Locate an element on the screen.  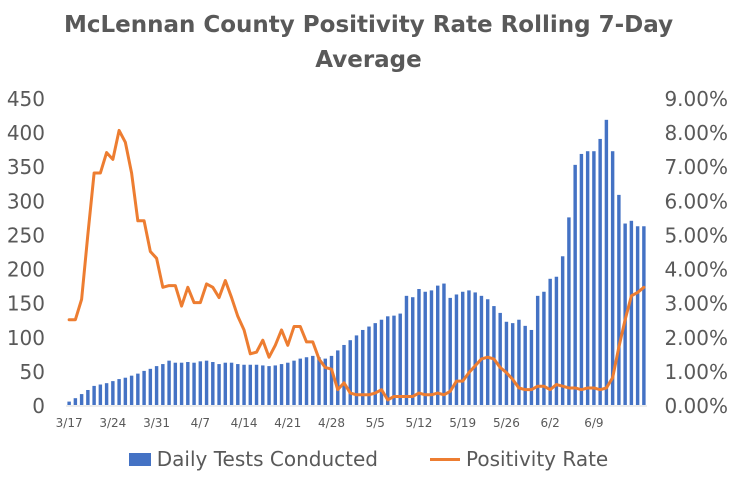
left-tick-label: 0 is located at coordinates (38, 406).